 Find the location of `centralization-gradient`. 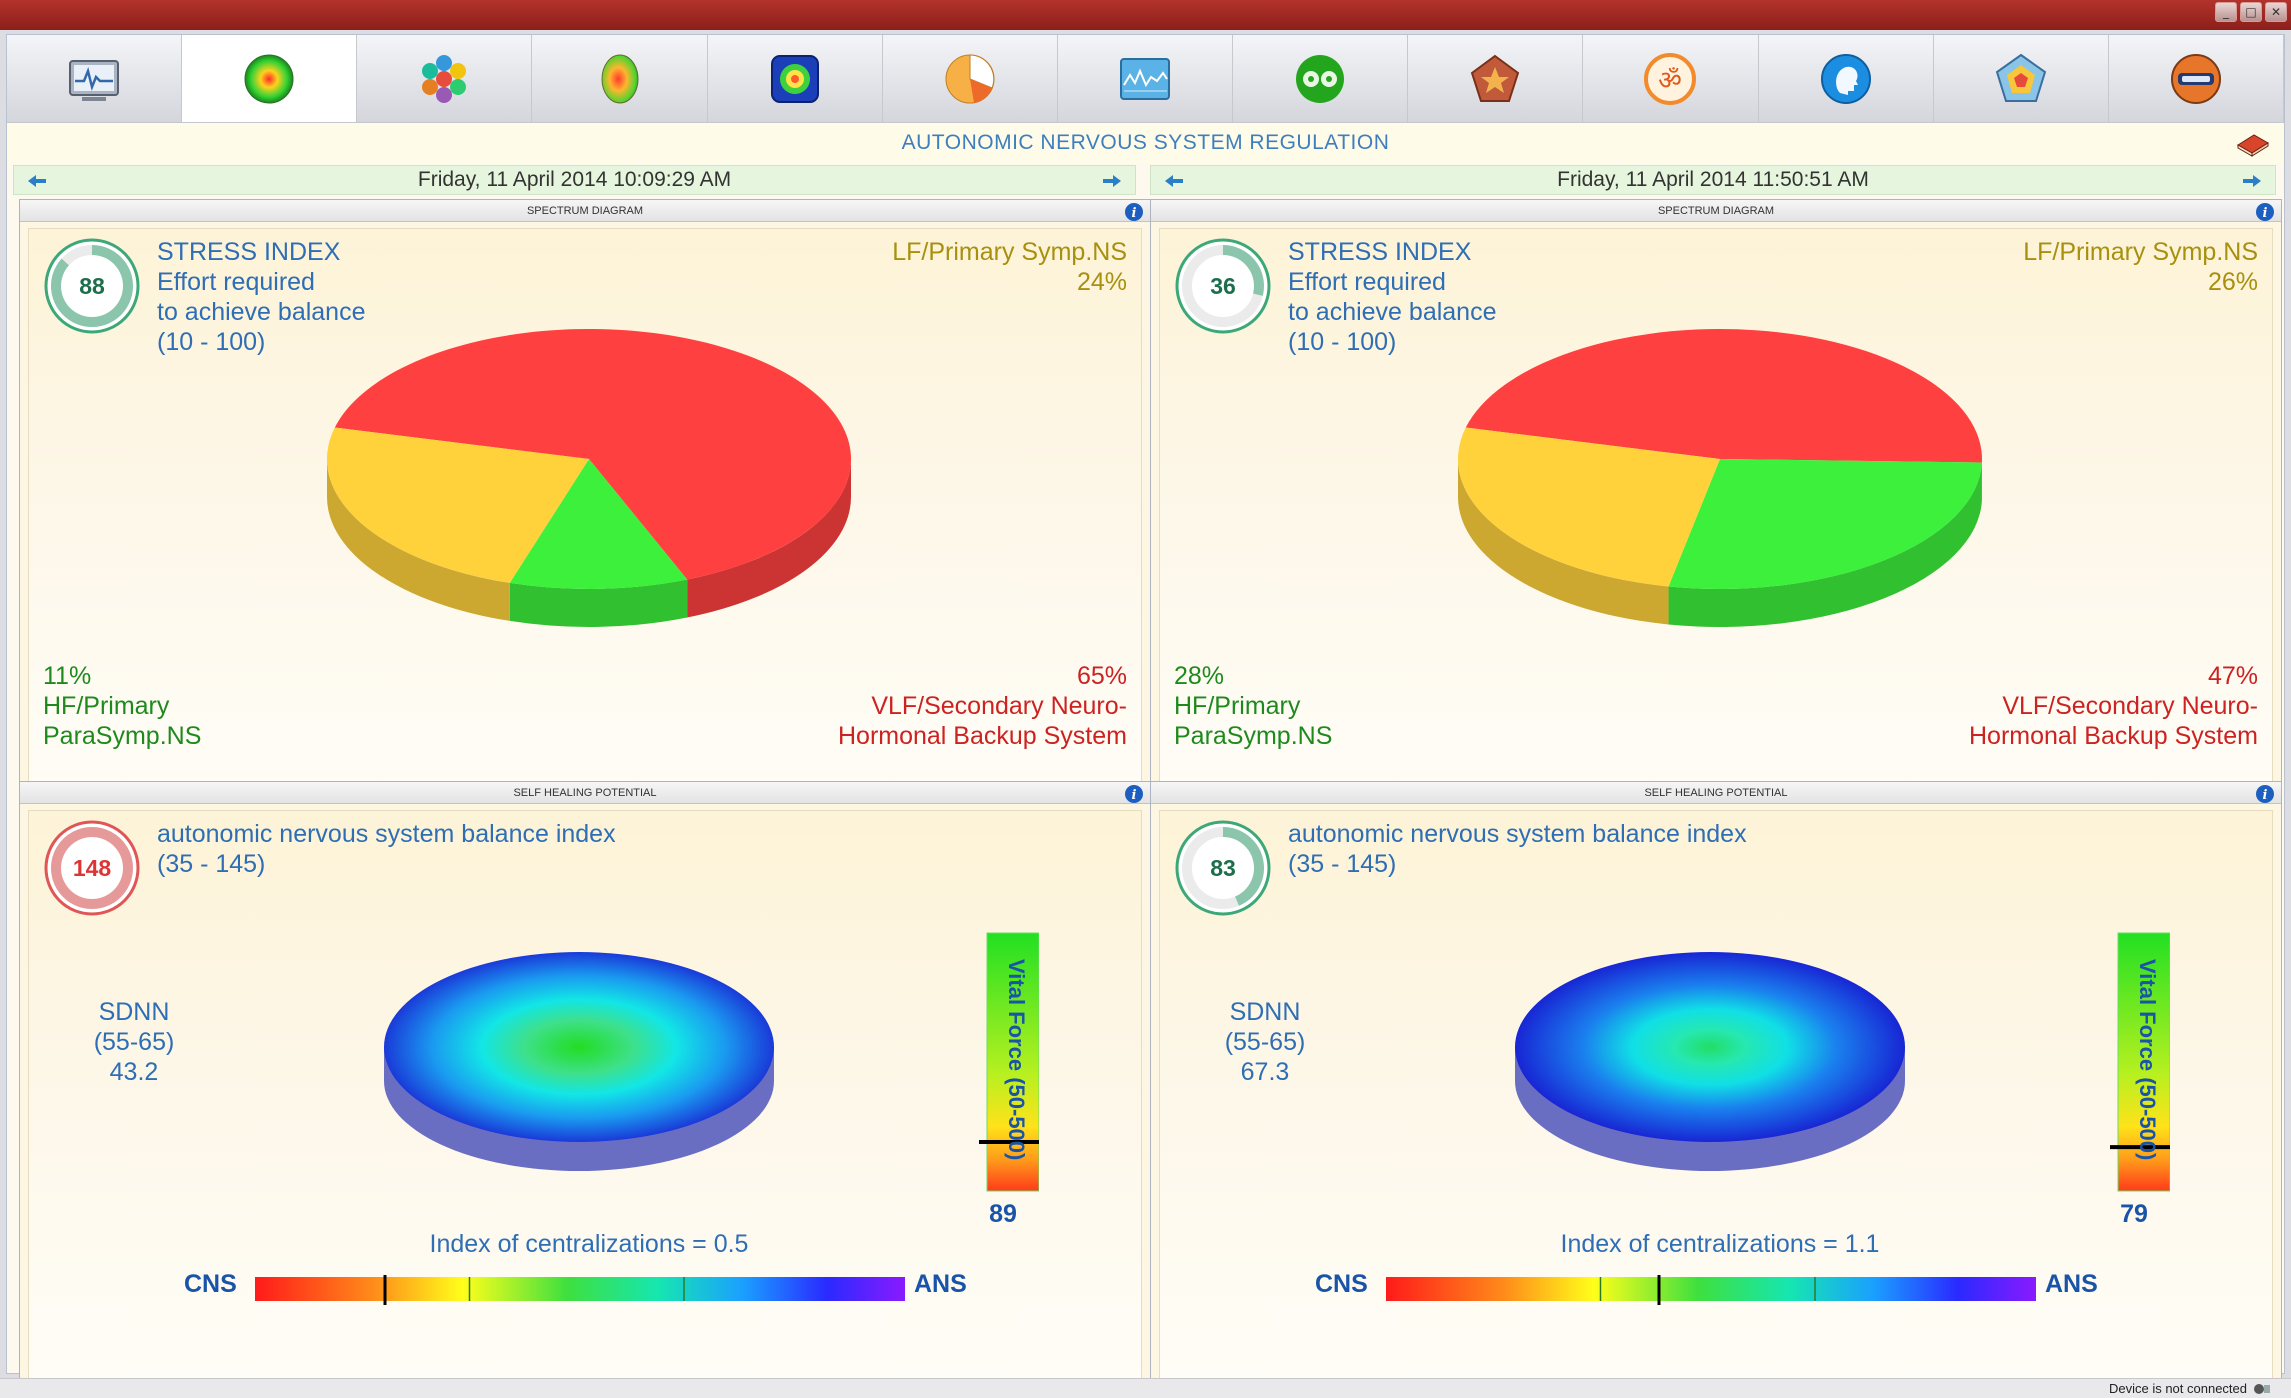

centralization-gradient is located at coordinates (1711, 1289).